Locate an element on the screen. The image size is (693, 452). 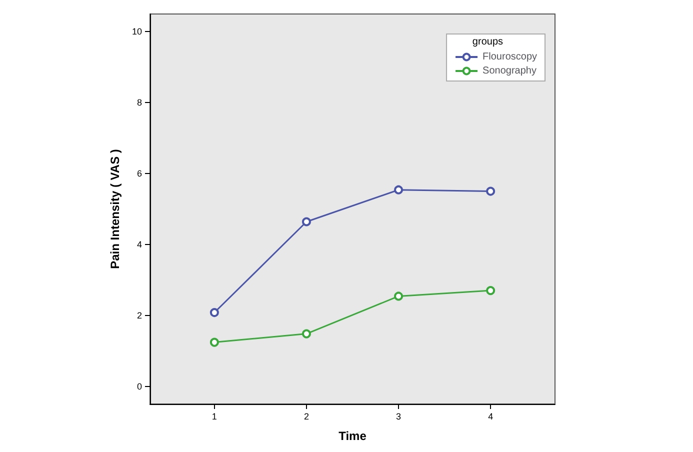
x-tick-label: 1 is located at coordinates (214, 417).